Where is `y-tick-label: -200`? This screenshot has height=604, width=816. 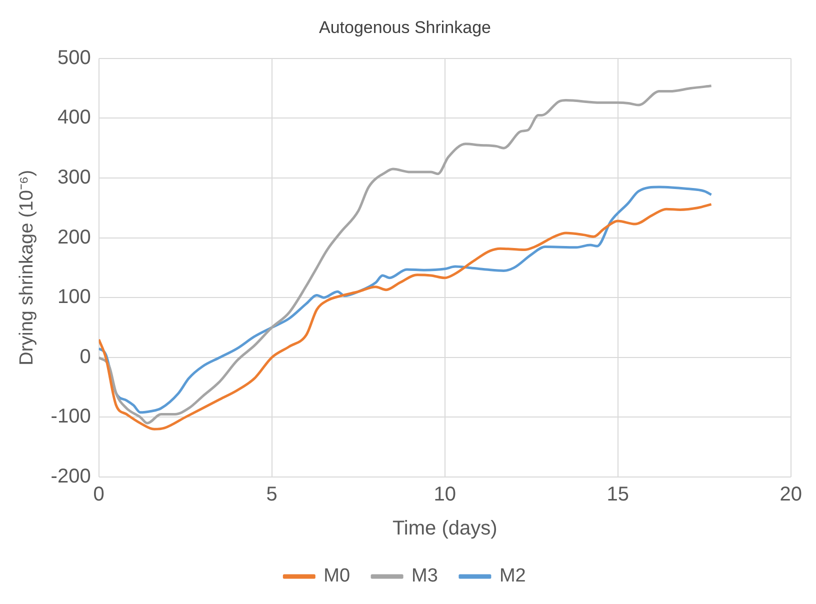
y-tick-label: -200 is located at coordinates (70, 477).